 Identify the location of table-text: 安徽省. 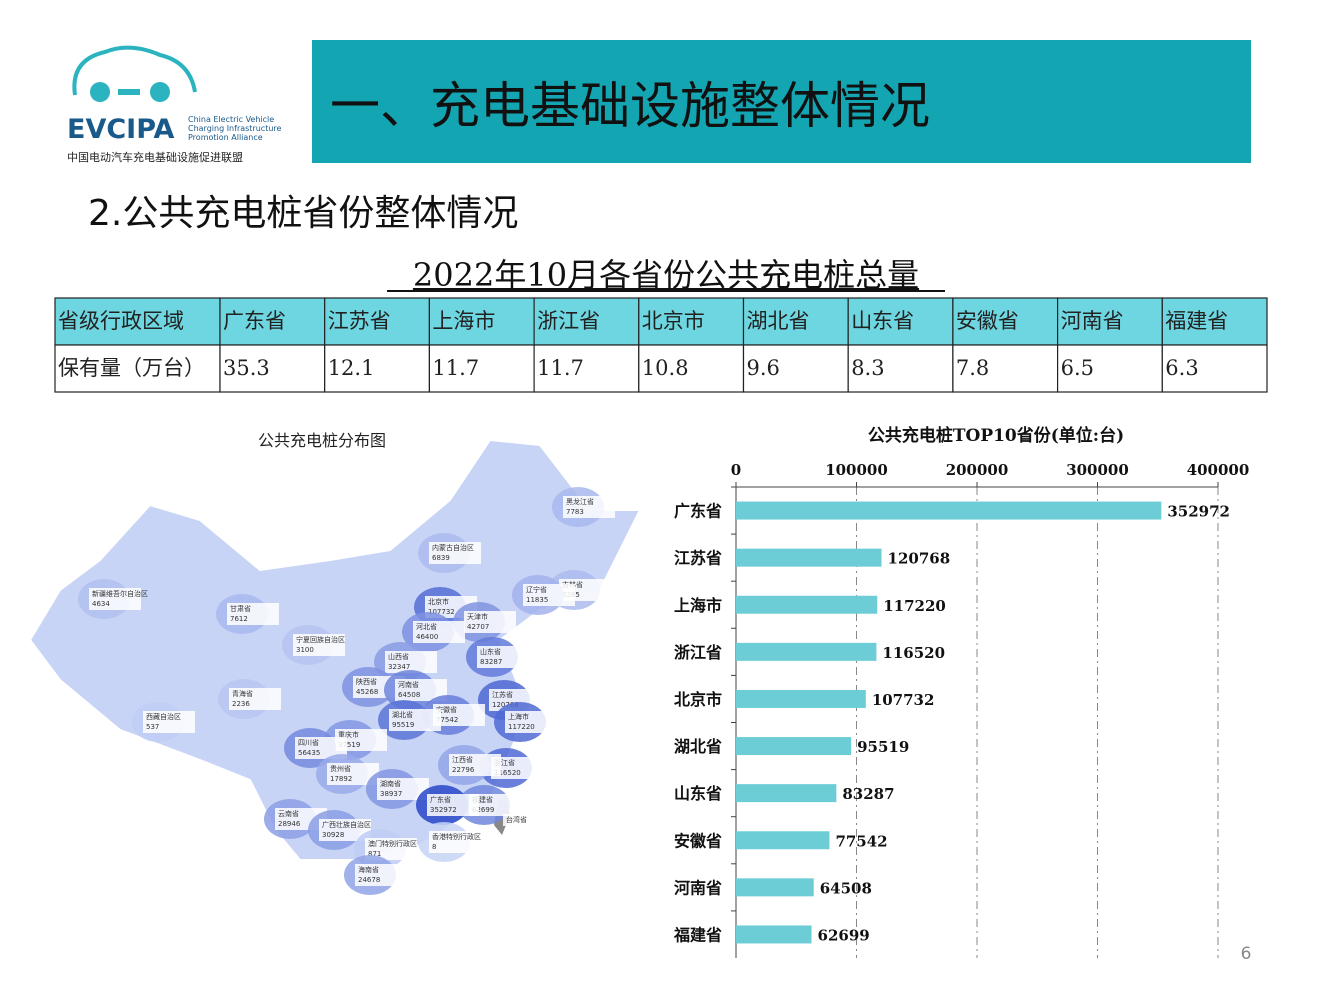
(987, 321).